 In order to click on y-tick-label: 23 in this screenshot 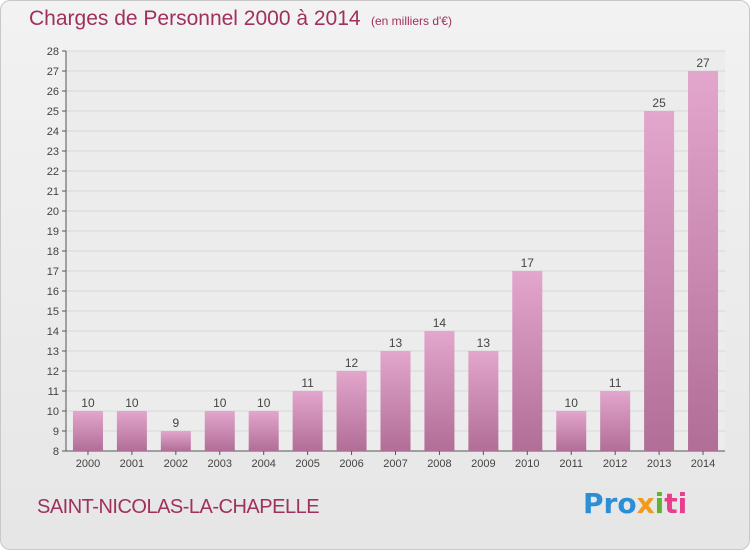, I will do `click(53, 152)`.